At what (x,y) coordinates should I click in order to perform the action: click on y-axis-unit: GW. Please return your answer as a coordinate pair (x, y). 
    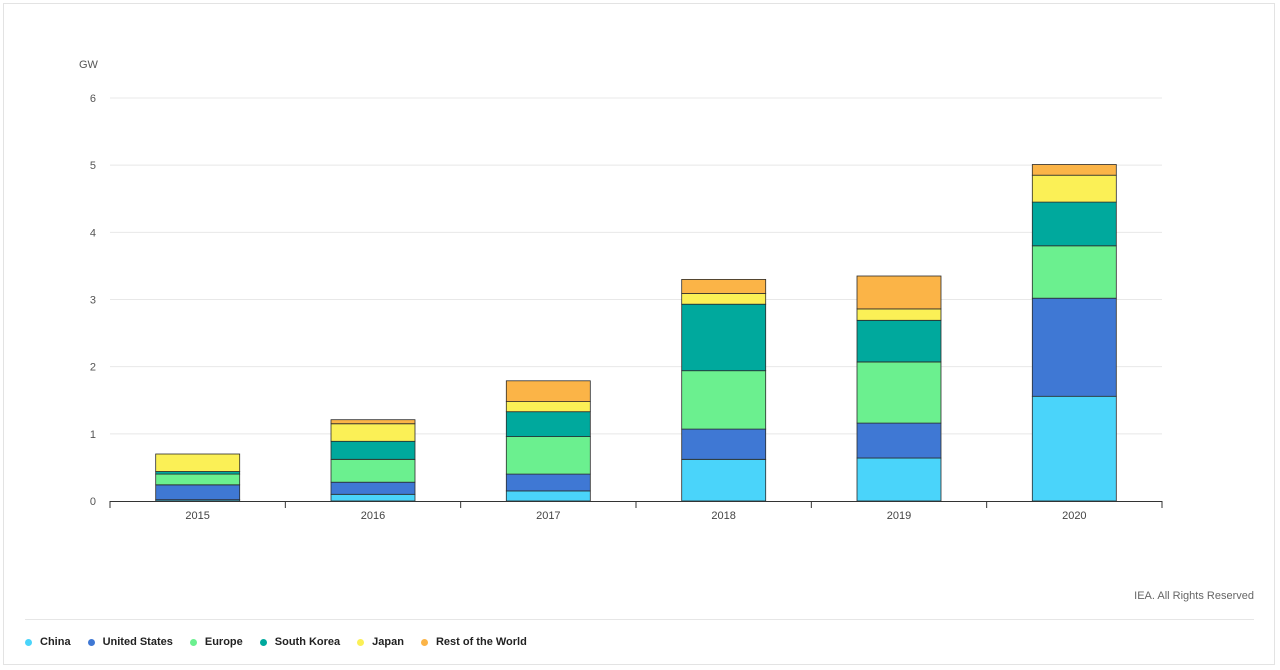
    Looking at the image, I should click on (88, 65).